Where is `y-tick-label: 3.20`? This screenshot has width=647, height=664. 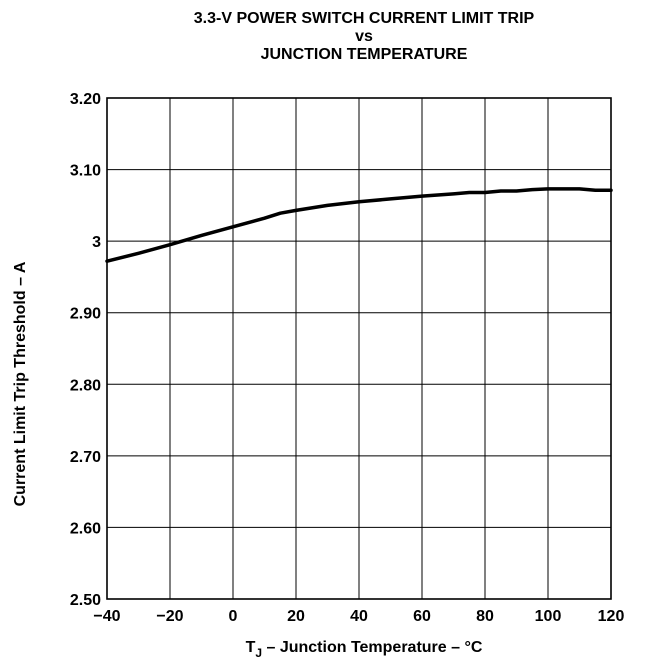
y-tick-label: 3.20 is located at coordinates (85, 99).